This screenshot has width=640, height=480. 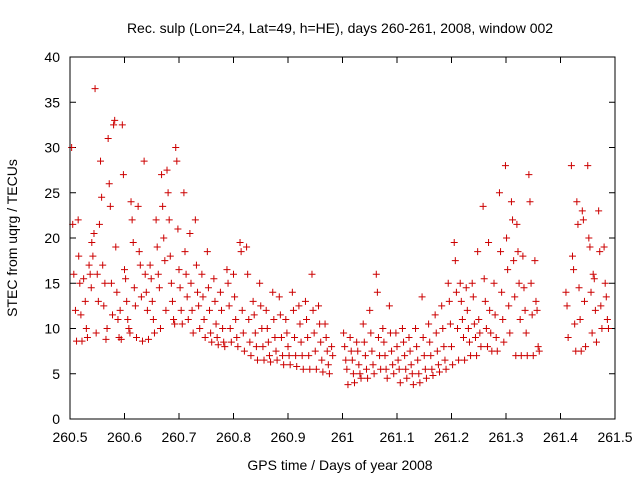 What do you see at coordinates (614, 437) in the screenshot?
I see `x-tick-label: 261.5` at bounding box center [614, 437].